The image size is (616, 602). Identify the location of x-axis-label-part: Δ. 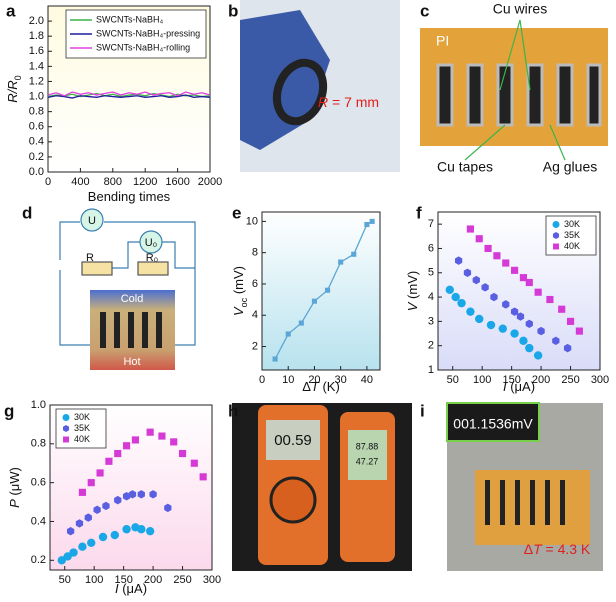
(306, 386).